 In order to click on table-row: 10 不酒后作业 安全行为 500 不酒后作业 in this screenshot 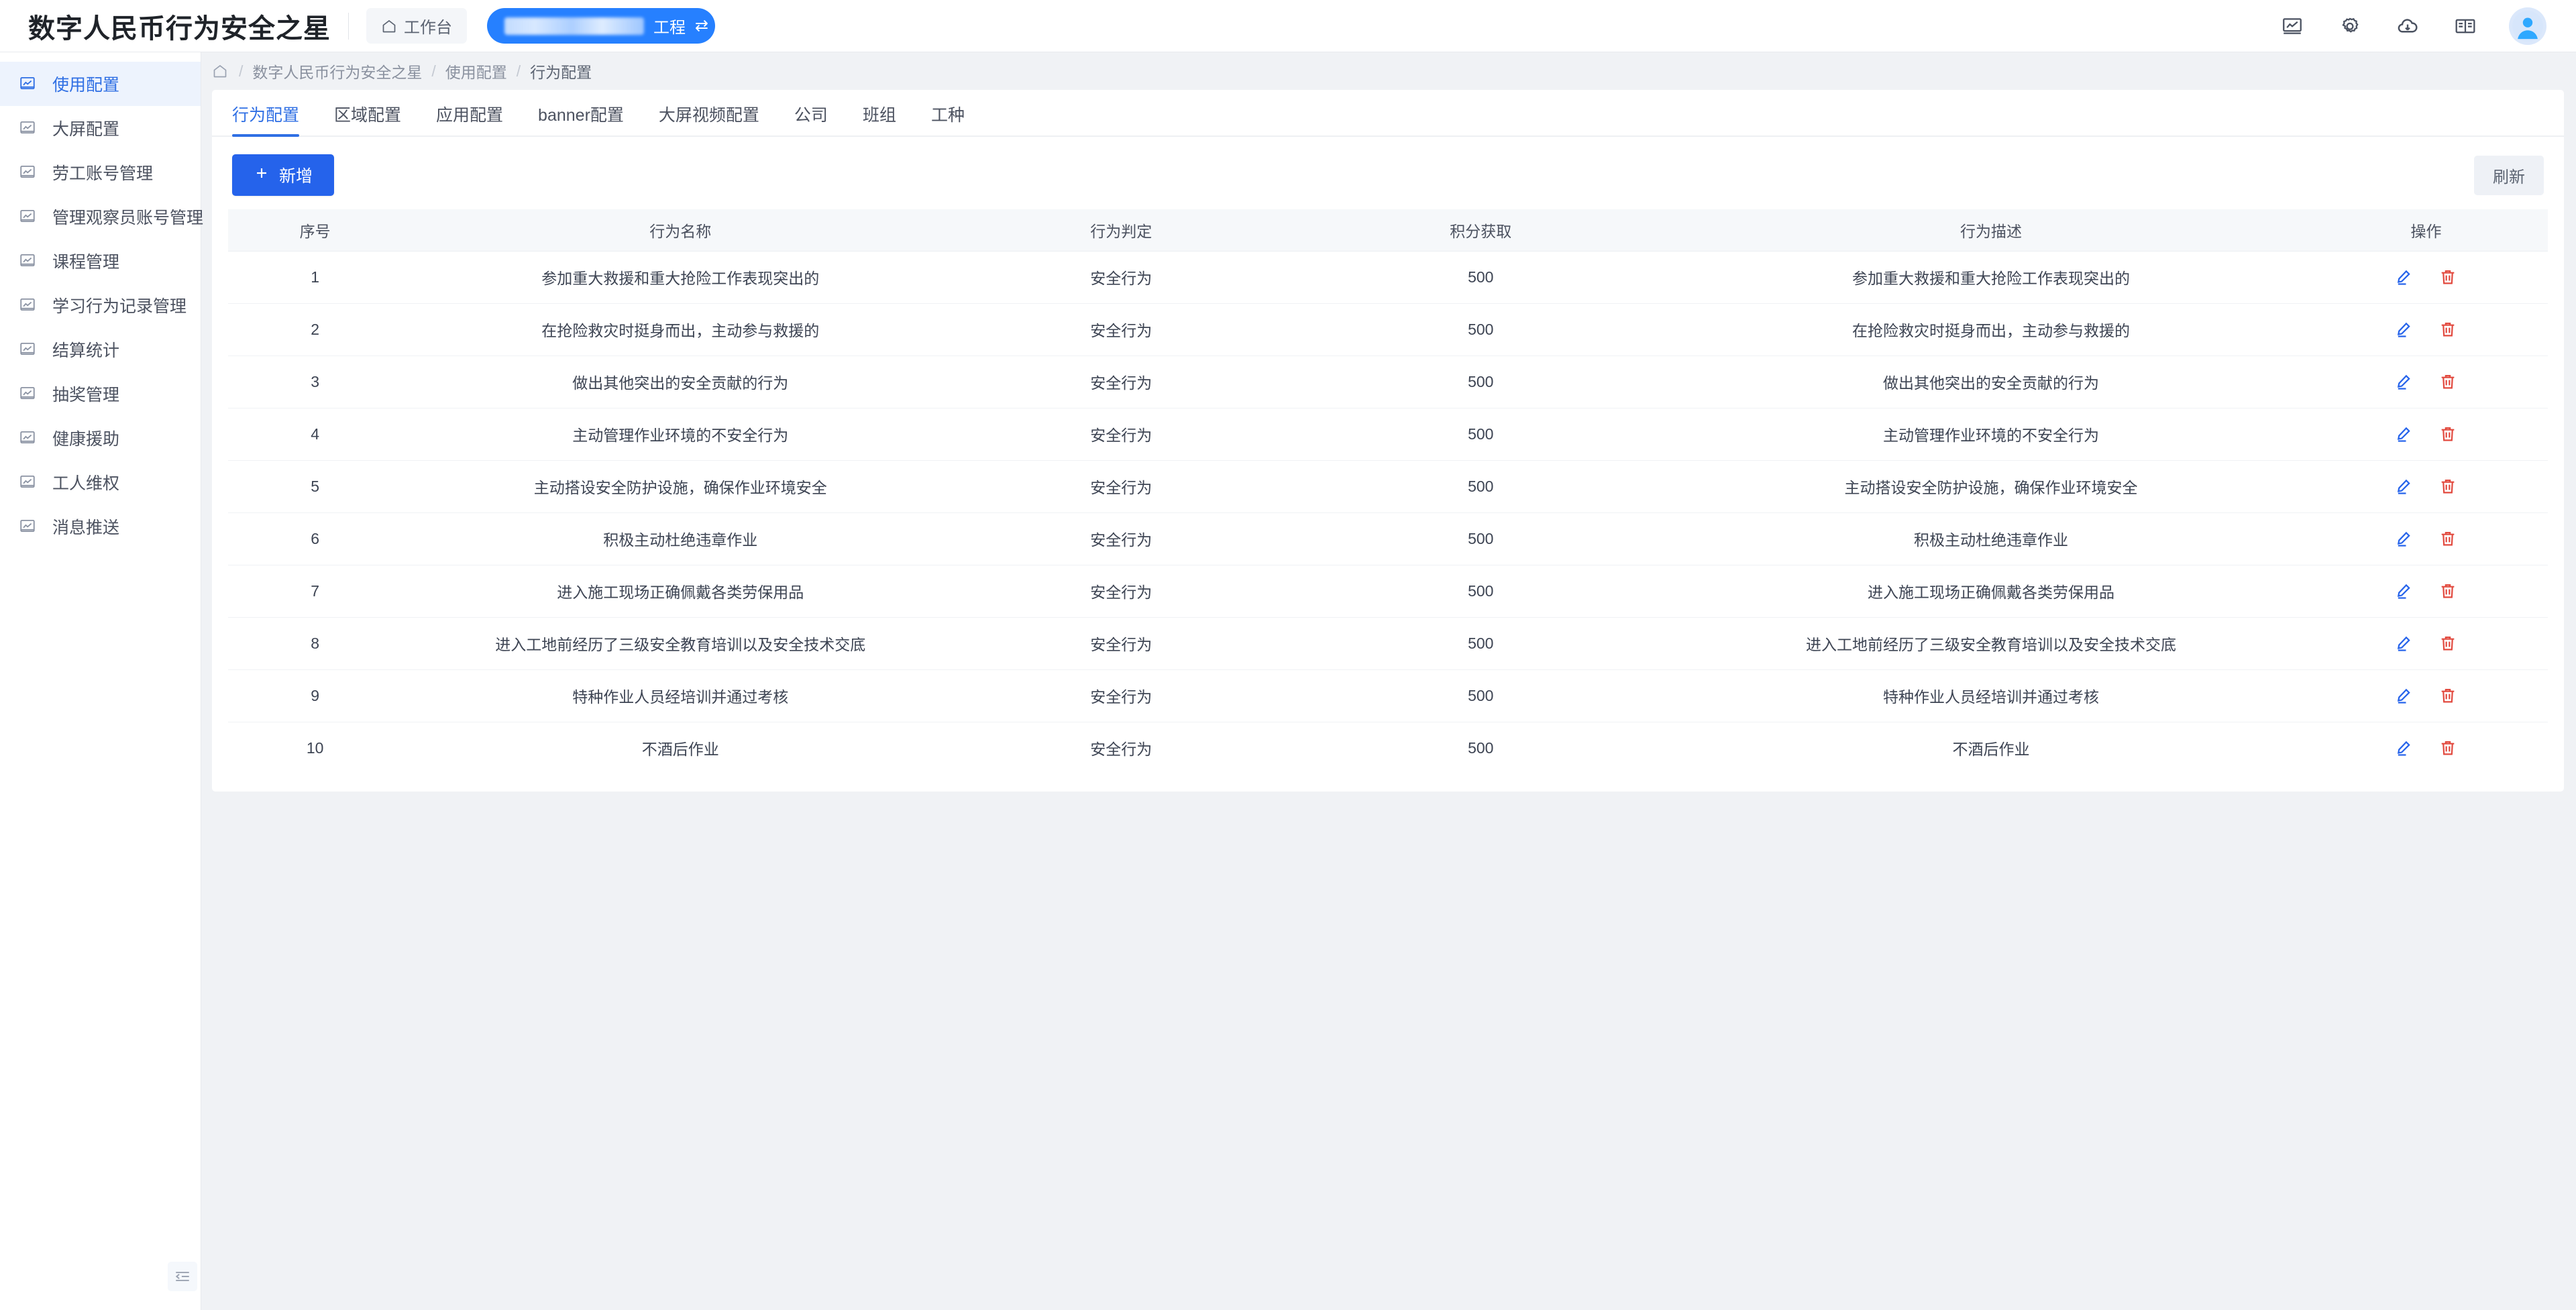, I will do `click(1388, 748)`.